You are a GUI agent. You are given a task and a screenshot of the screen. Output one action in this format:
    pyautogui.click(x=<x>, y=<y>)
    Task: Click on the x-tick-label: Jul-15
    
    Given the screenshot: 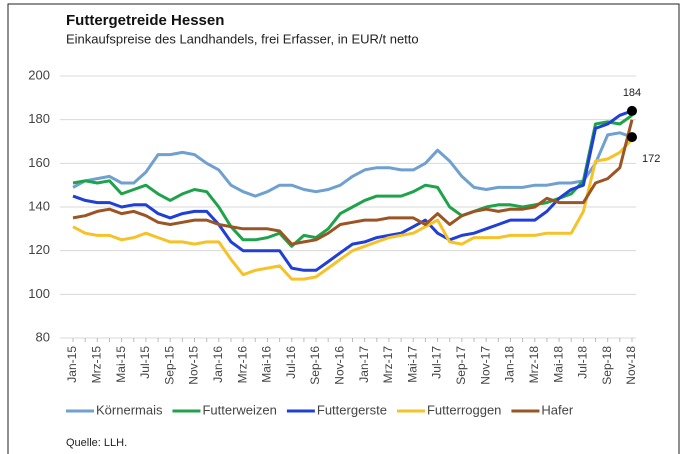 What is the action you would take?
    pyautogui.click(x=145, y=362)
    